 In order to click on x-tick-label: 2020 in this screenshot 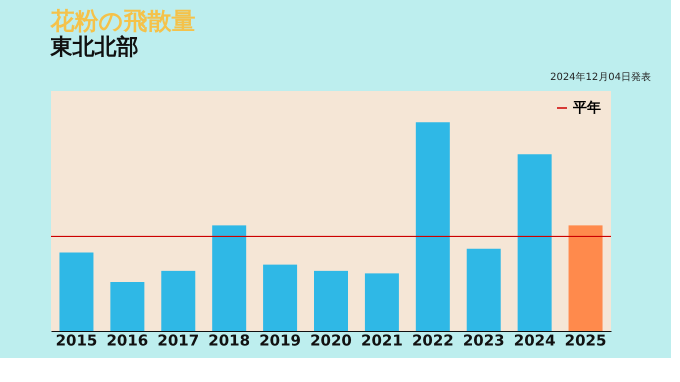, I will do `click(331, 341)`.